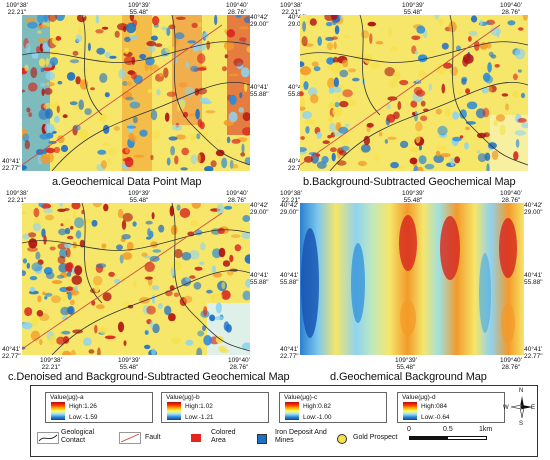 The height and width of the screenshot is (460, 550). What do you see at coordinates (297, 165) in the screenshot?
I see `lat-label-b-3: 40°41' 22.77"` at bounding box center [297, 165].